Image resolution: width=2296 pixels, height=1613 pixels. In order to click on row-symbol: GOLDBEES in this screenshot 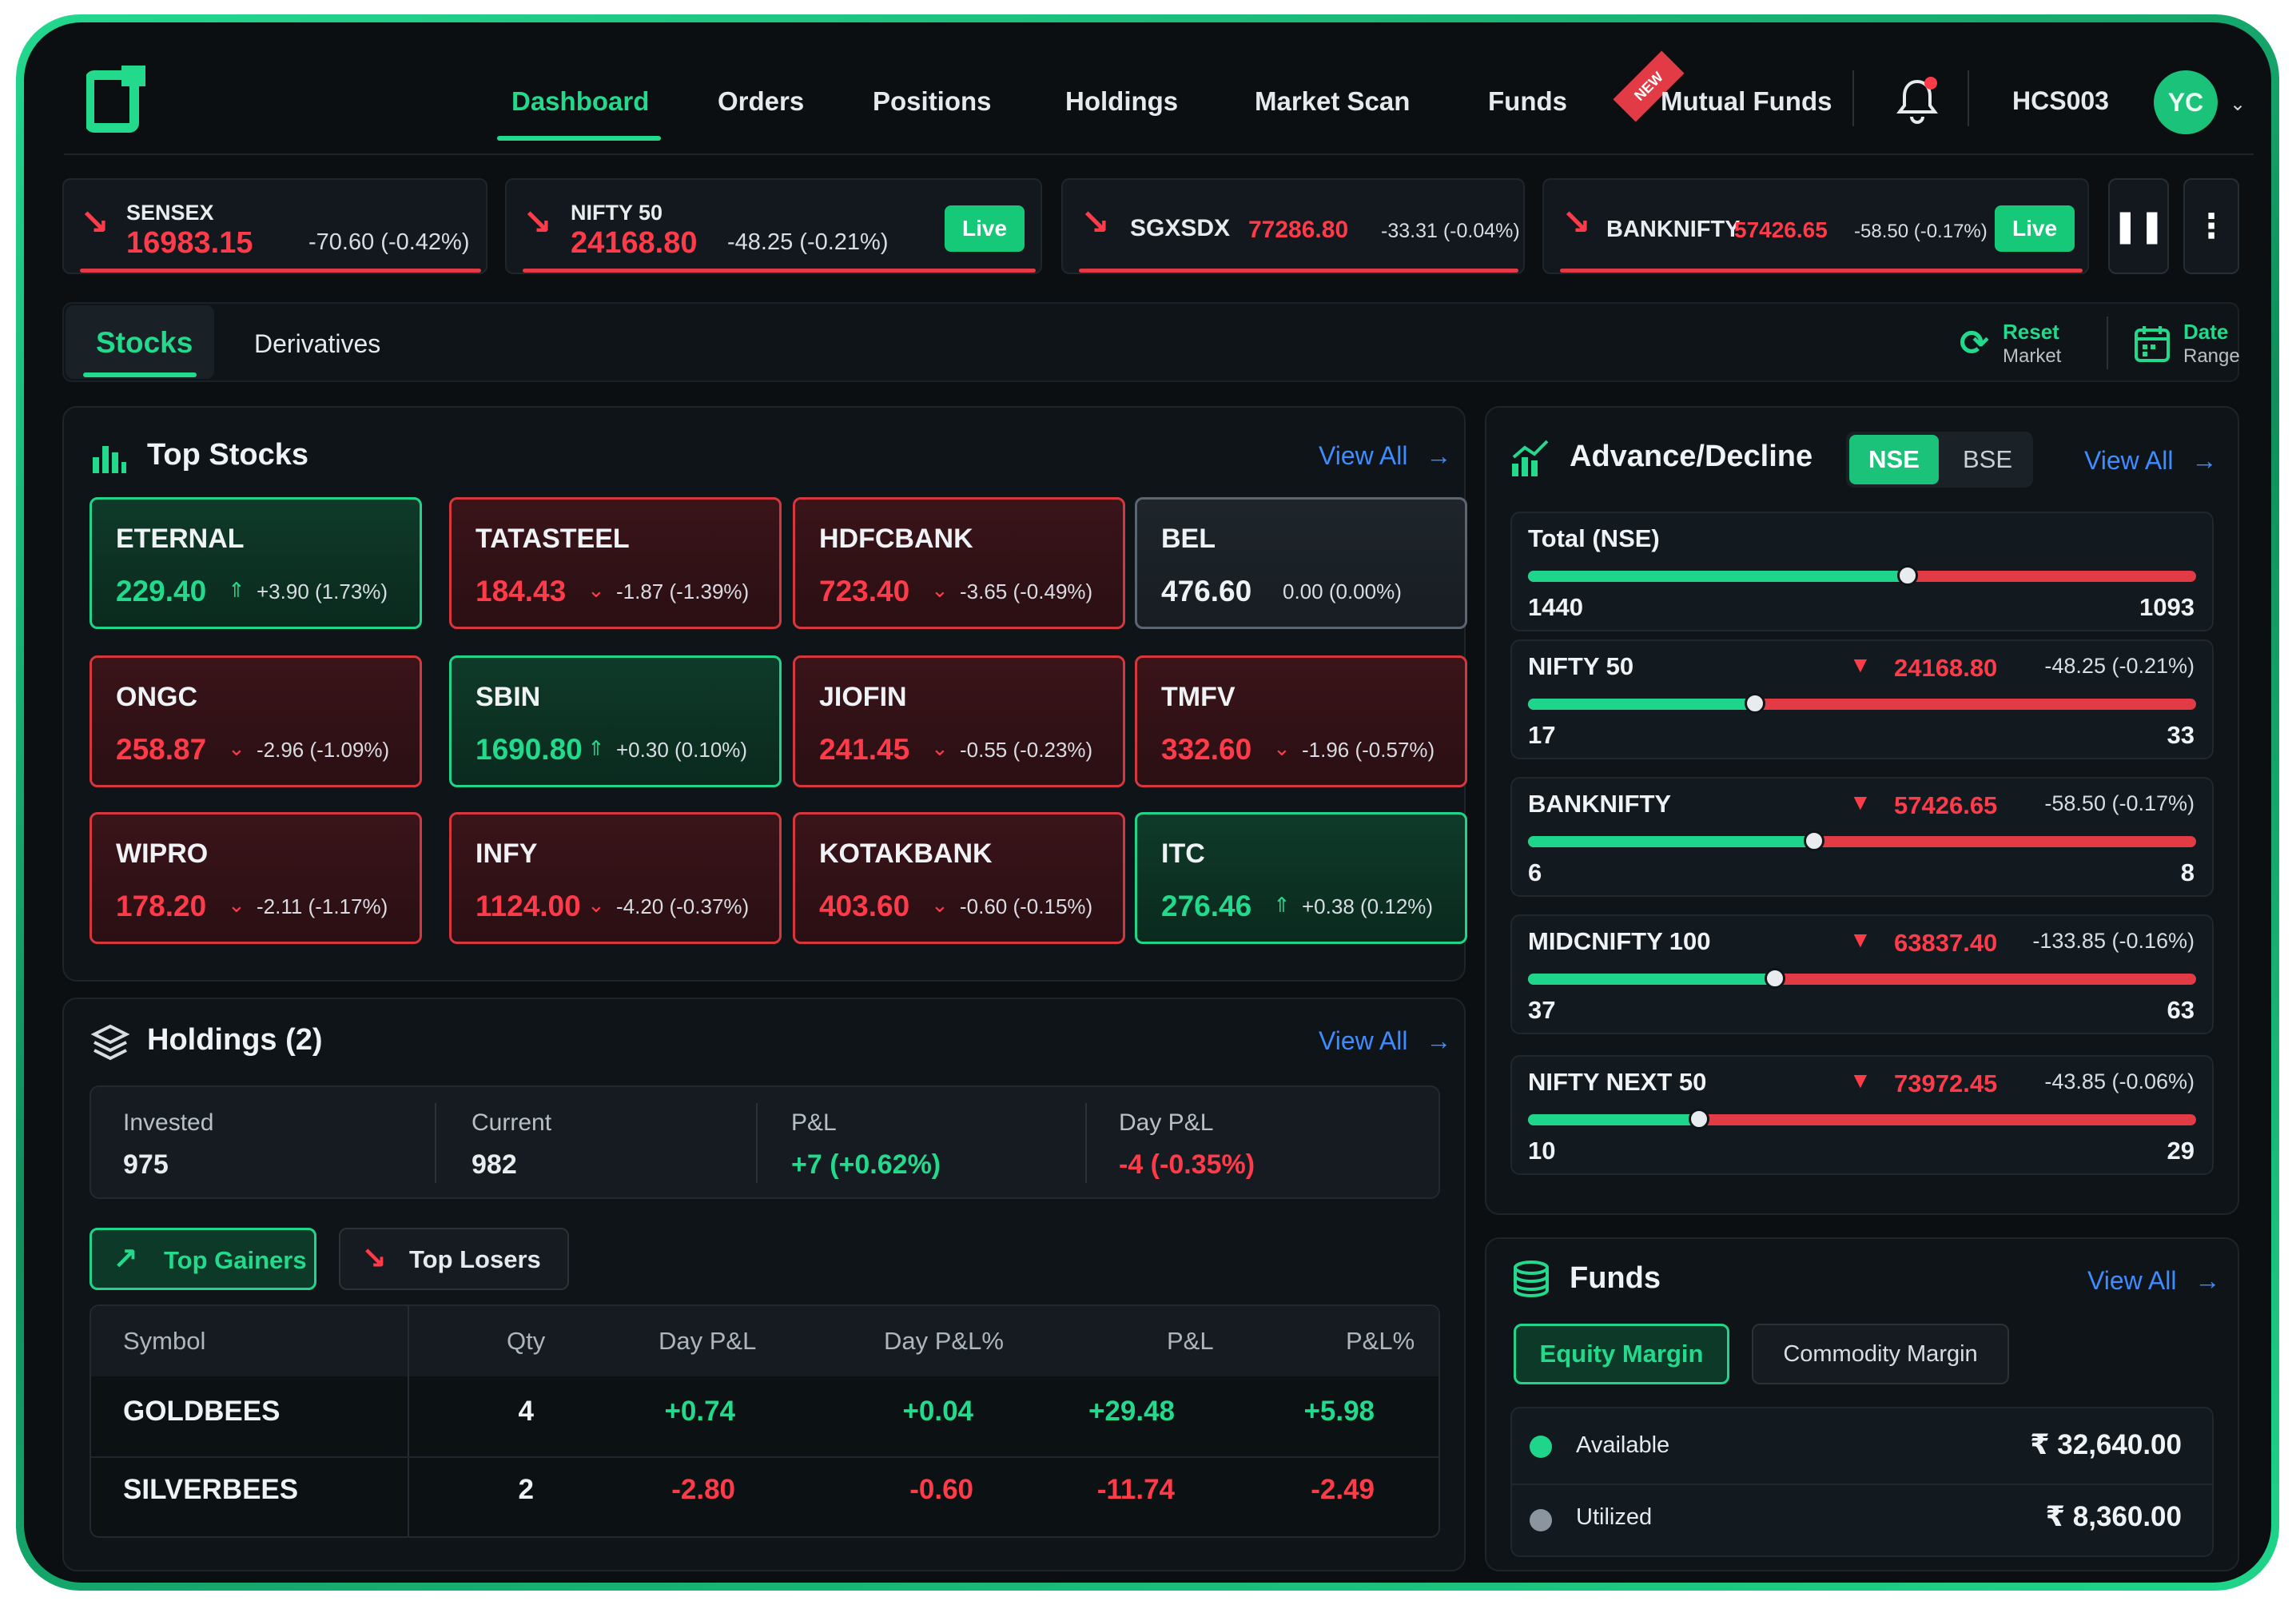, I will do `click(202, 1411)`.